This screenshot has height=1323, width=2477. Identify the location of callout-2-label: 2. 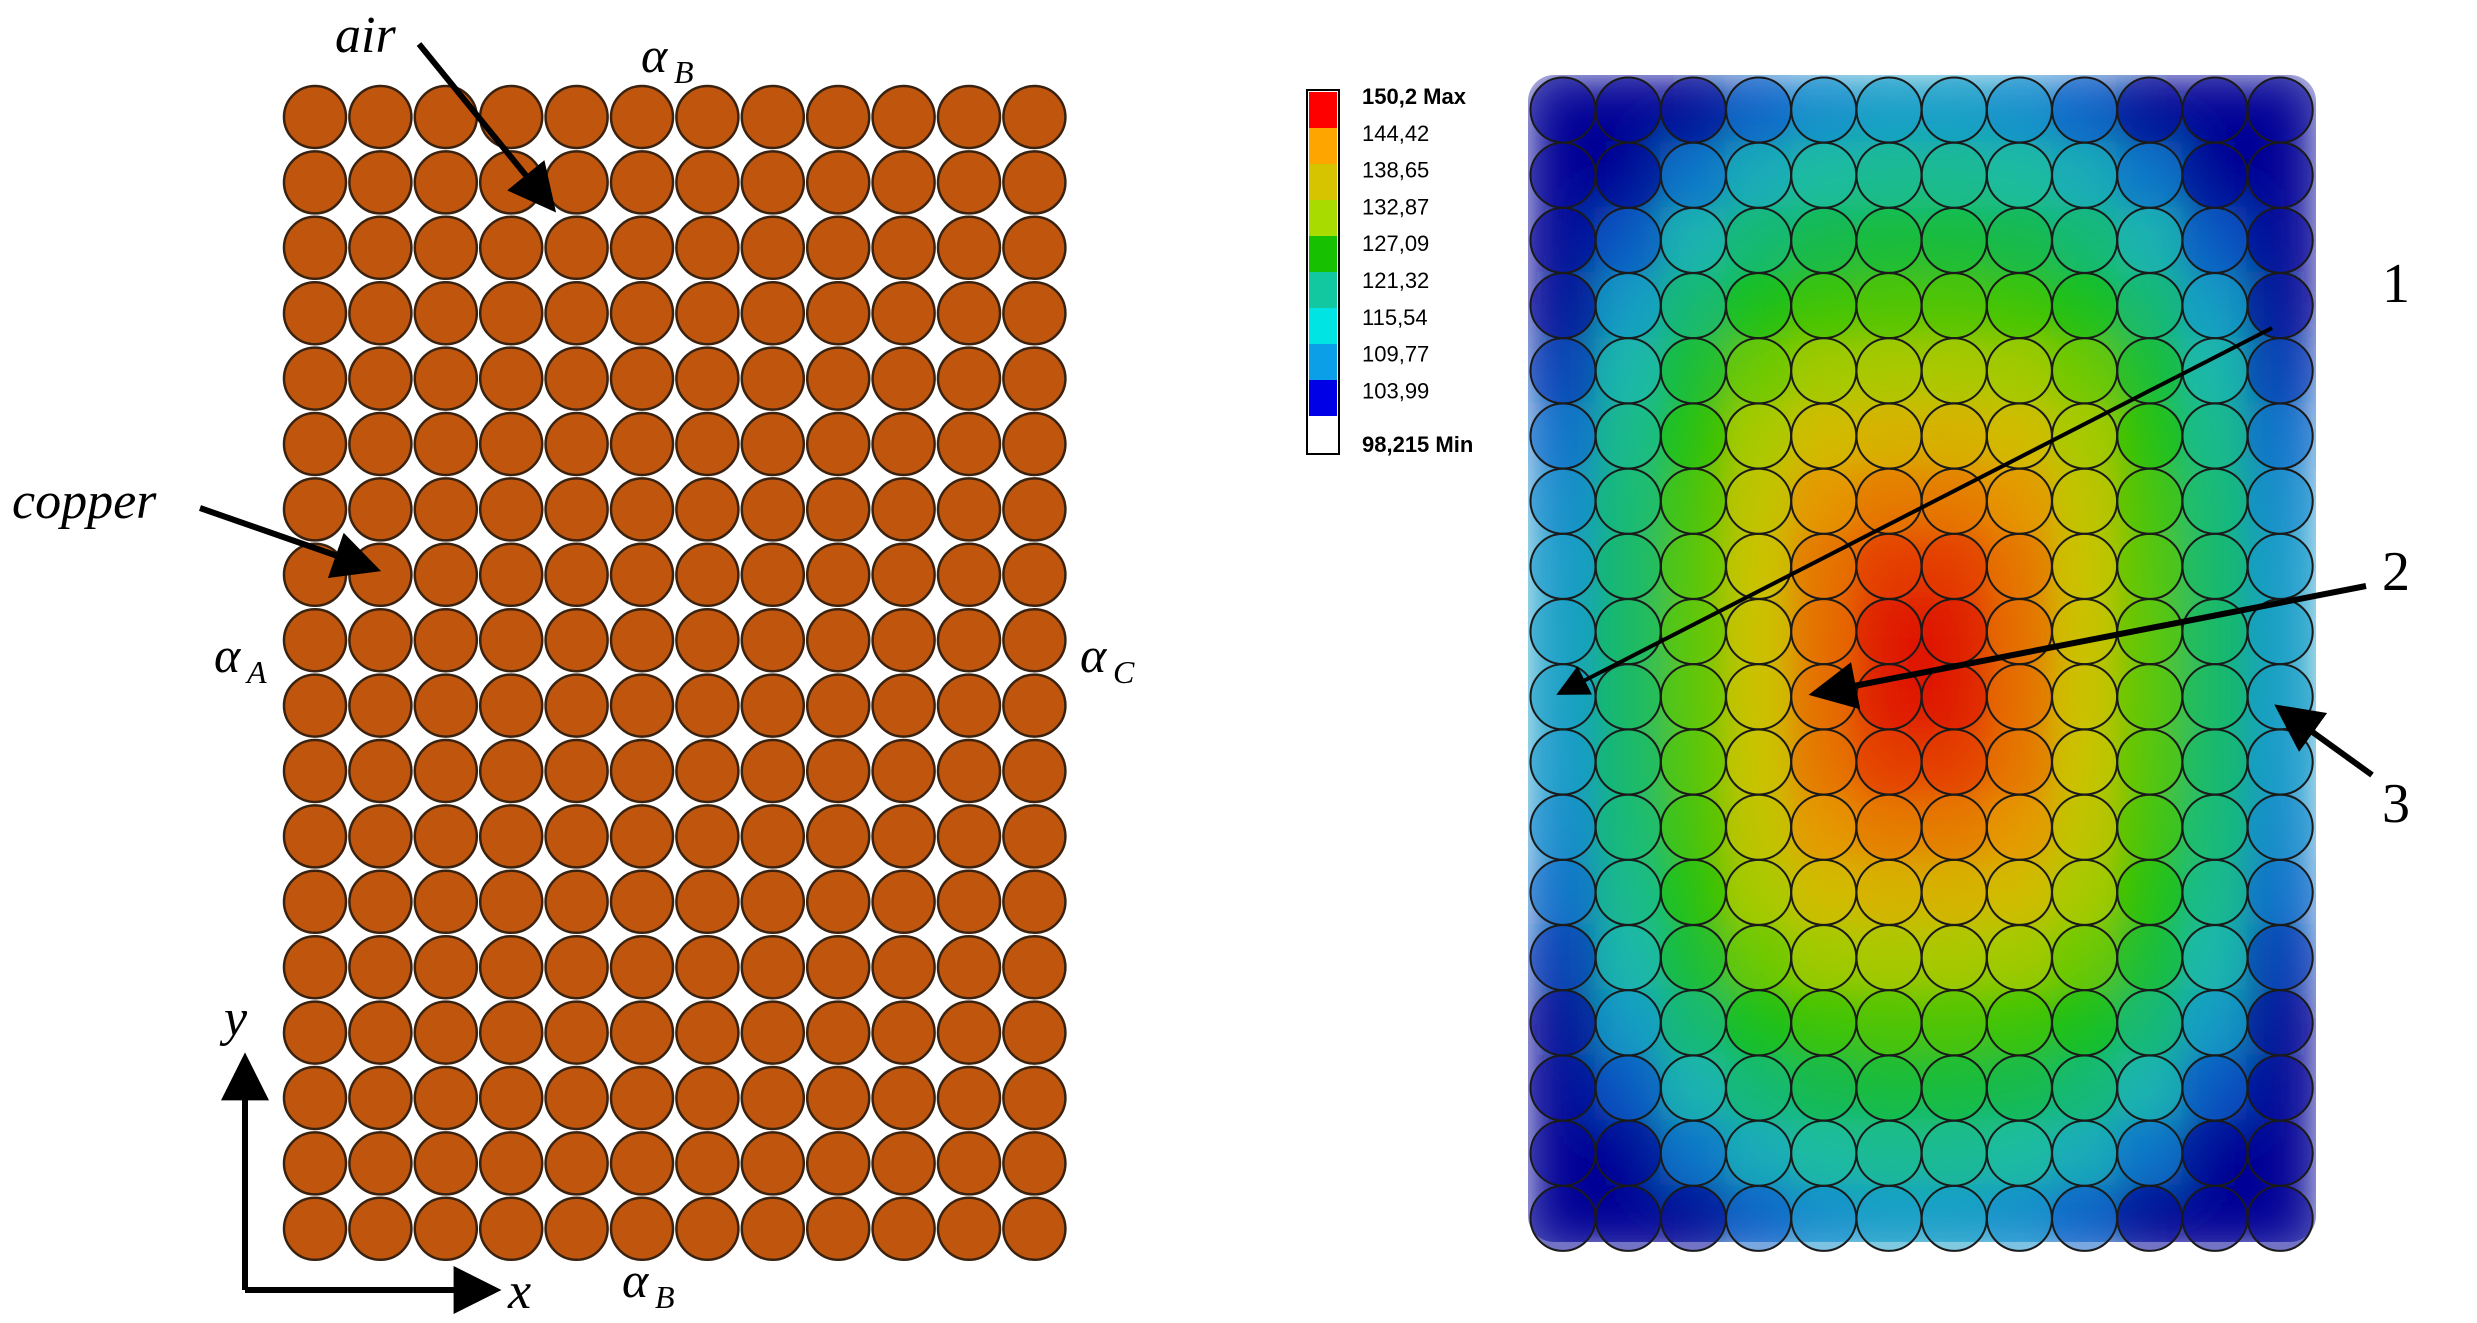
(2396, 572).